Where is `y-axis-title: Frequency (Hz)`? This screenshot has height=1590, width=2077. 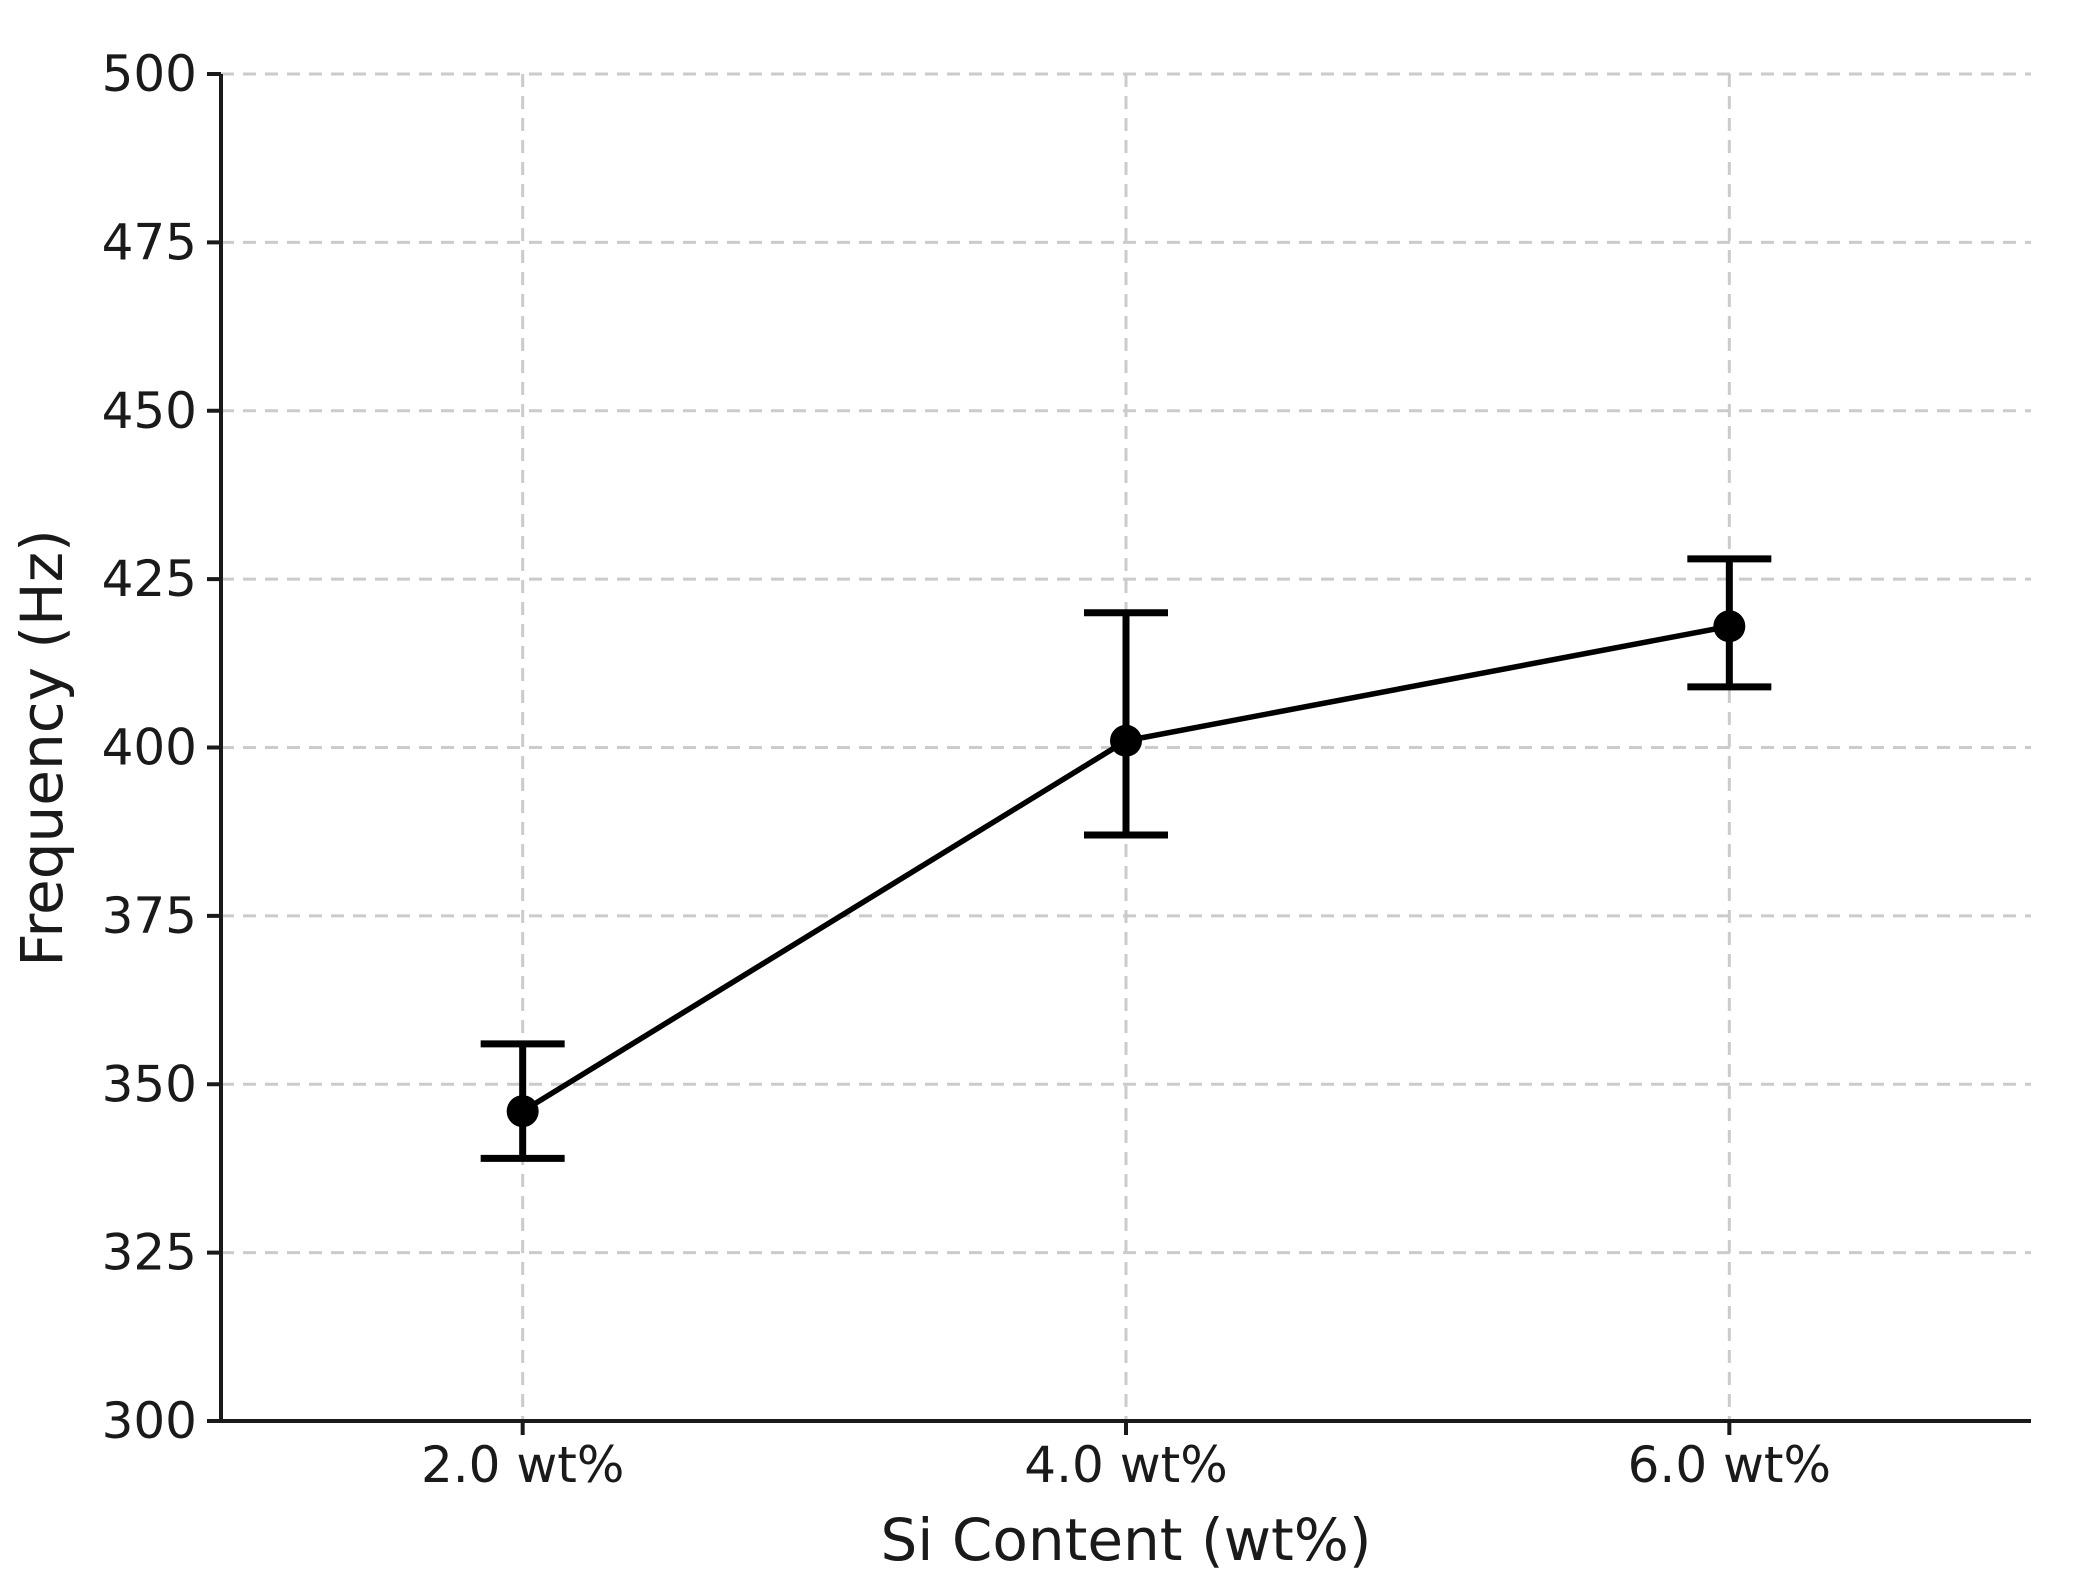 y-axis-title: Frequency (Hz) is located at coordinates (42, 747).